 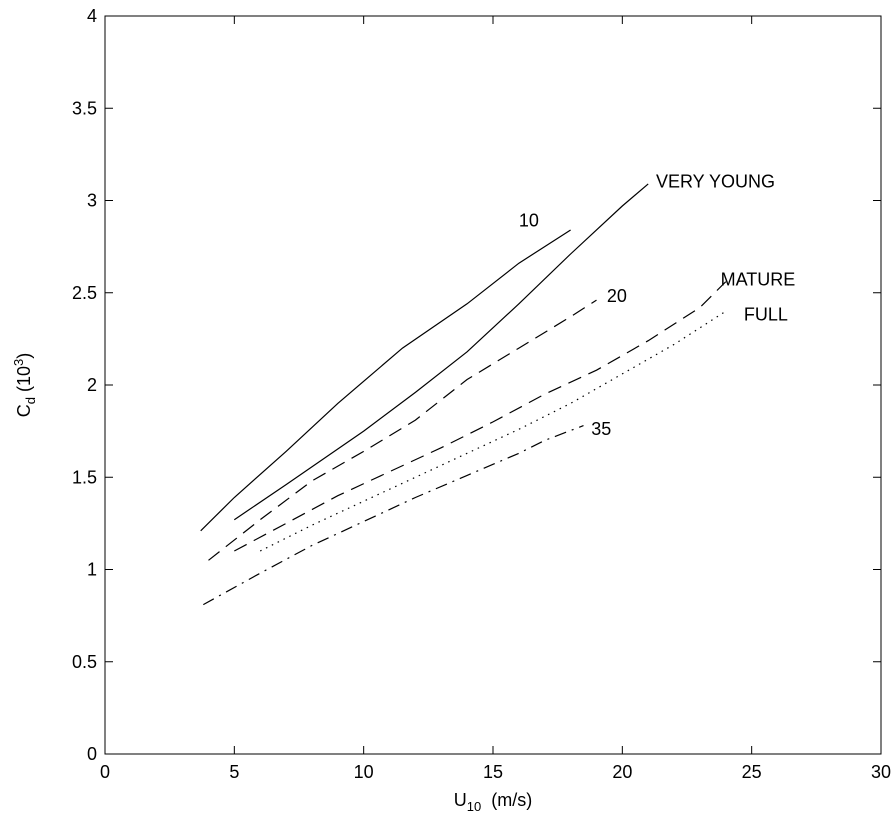 I want to click on y-axis-label-main: C, so click(x=24, y=410).